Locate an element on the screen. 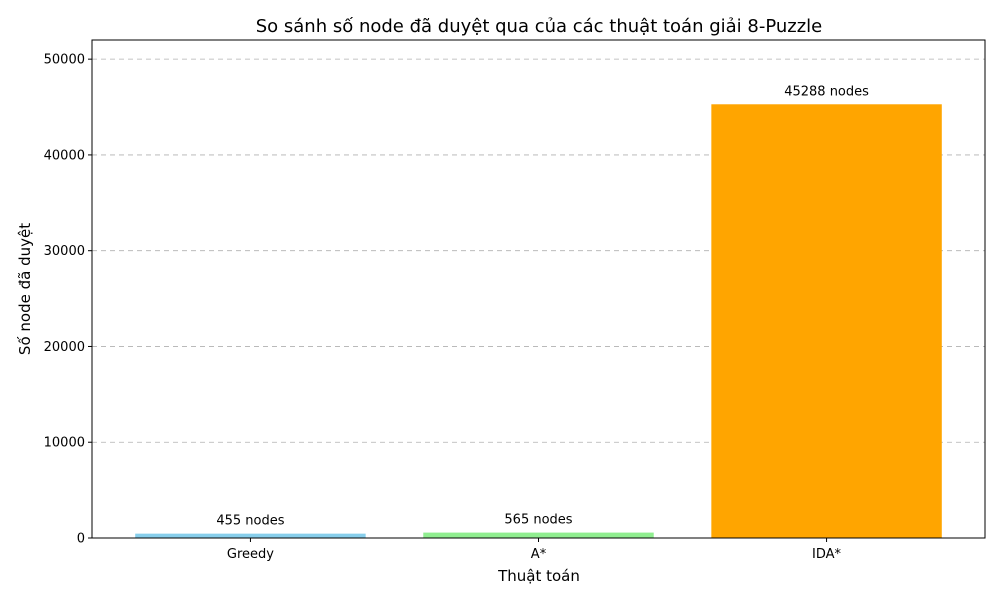 The image size is (1000, 600). y-axis-label: Số node đã duyệt is located at coordinates (25, 289).